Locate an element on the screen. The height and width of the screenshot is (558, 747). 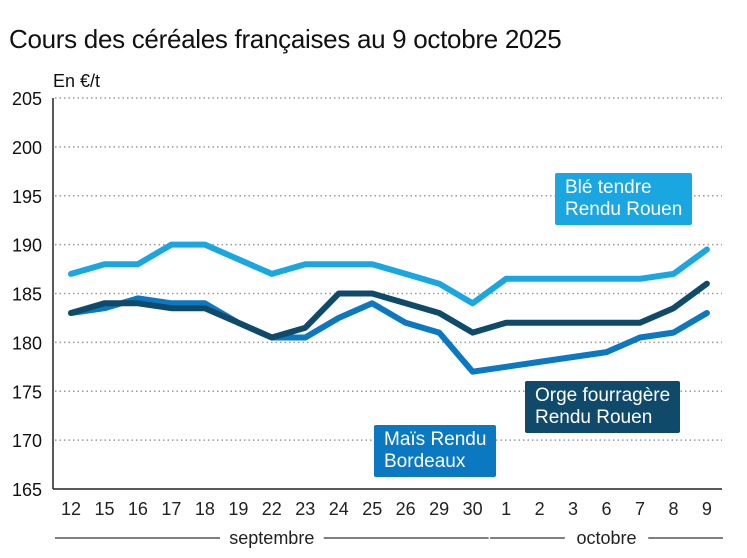
x-tick-label: 7 is located at coordinates (640, 509).